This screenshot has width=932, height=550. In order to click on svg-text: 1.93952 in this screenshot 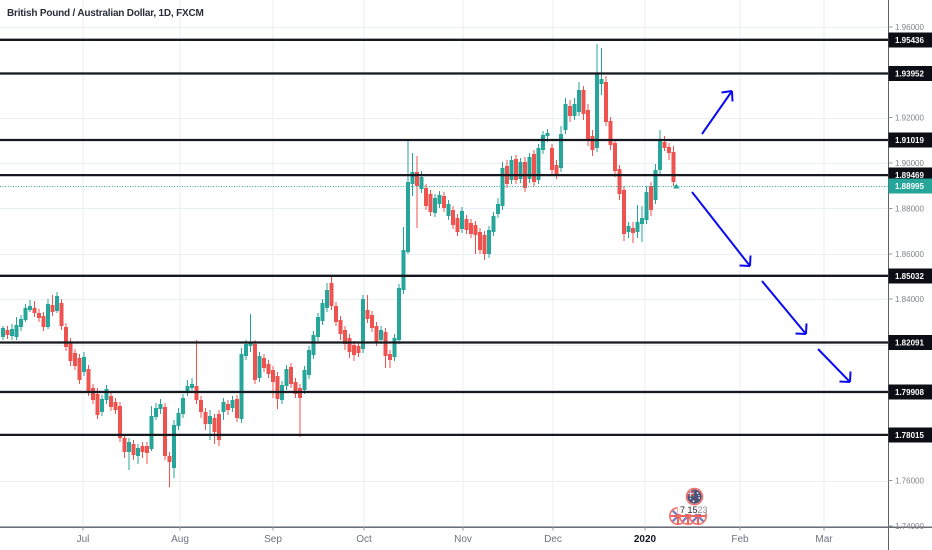, I will do `click(909, 74)`.